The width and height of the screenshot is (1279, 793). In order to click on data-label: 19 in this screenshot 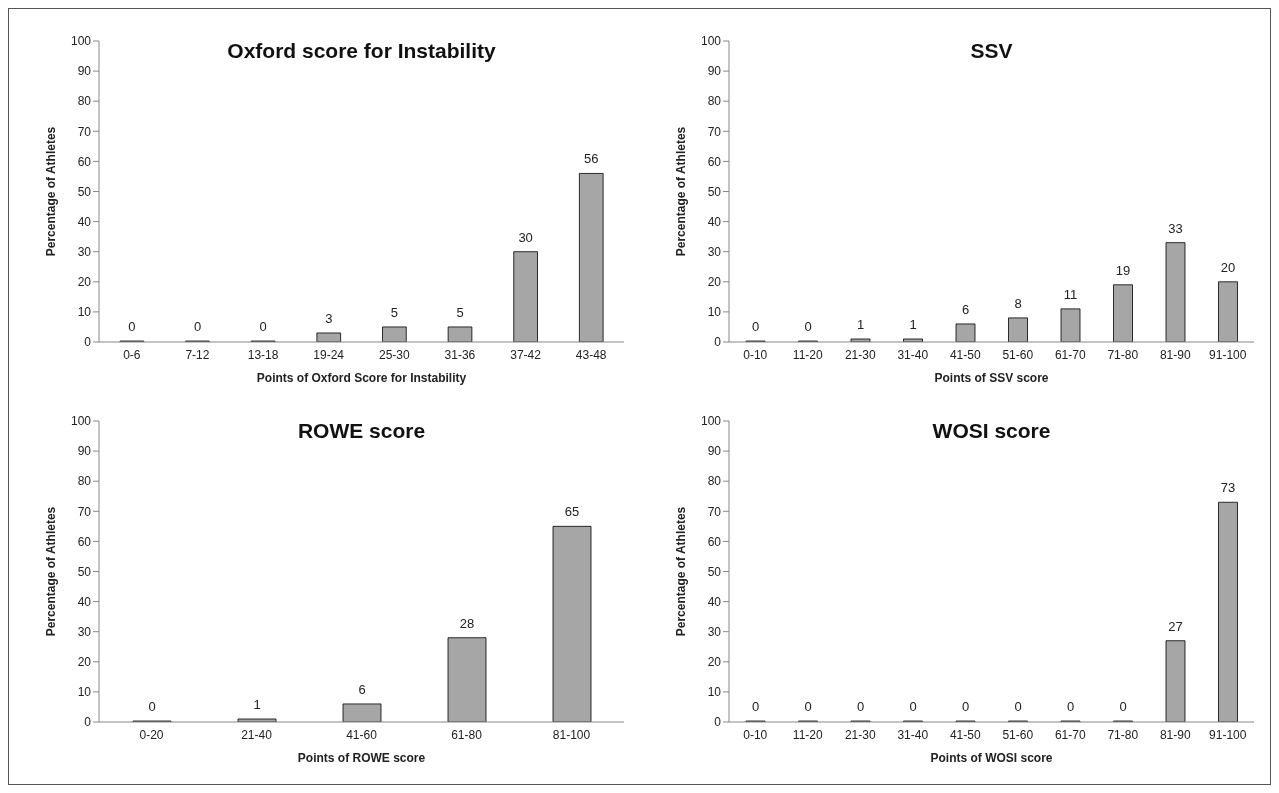, I will do `click(1123, 270)`.